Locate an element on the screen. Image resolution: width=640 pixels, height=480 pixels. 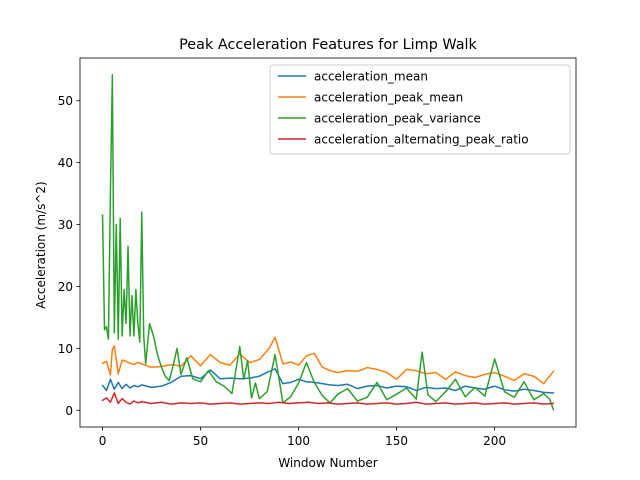
y-tick-label: 0 is located at coordinates (69, 411).